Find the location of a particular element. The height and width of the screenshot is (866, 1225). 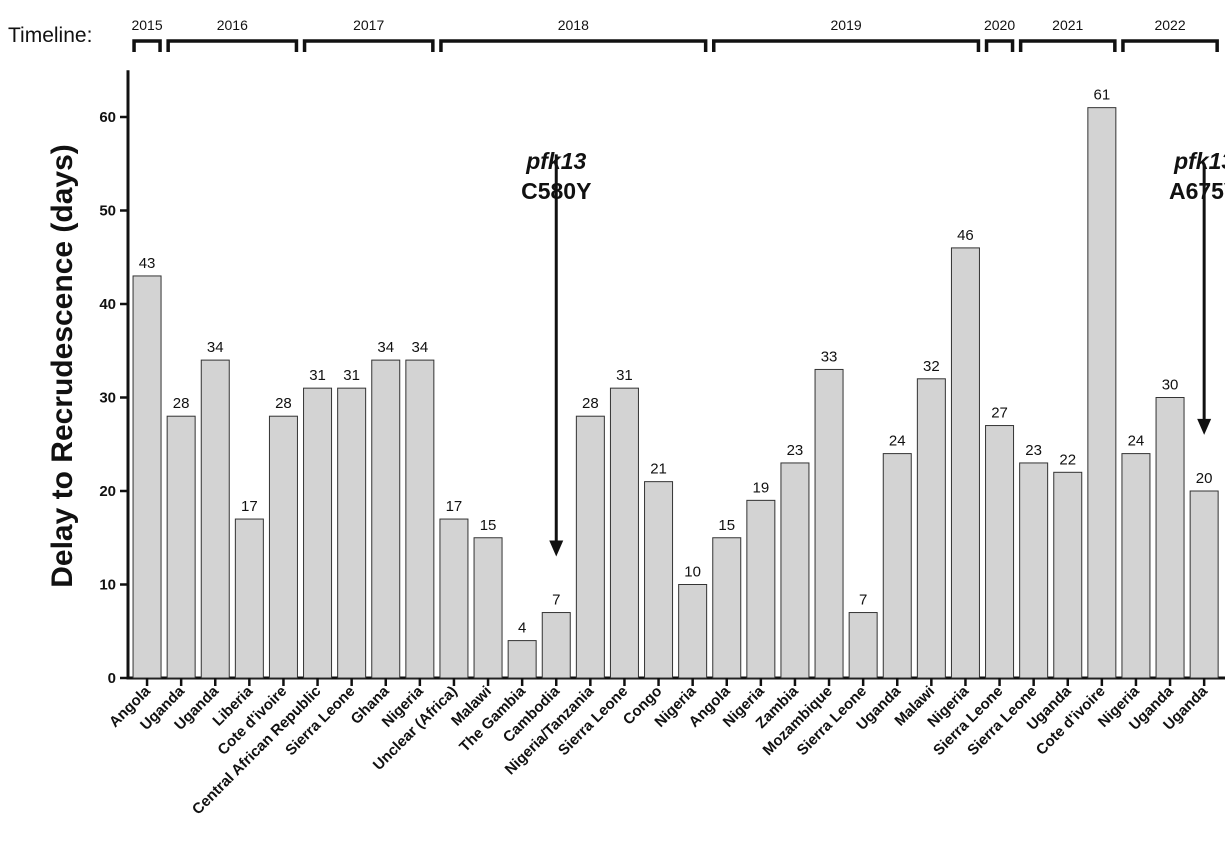

bar-value-label: 20 is located at coordinates (1204, 478).